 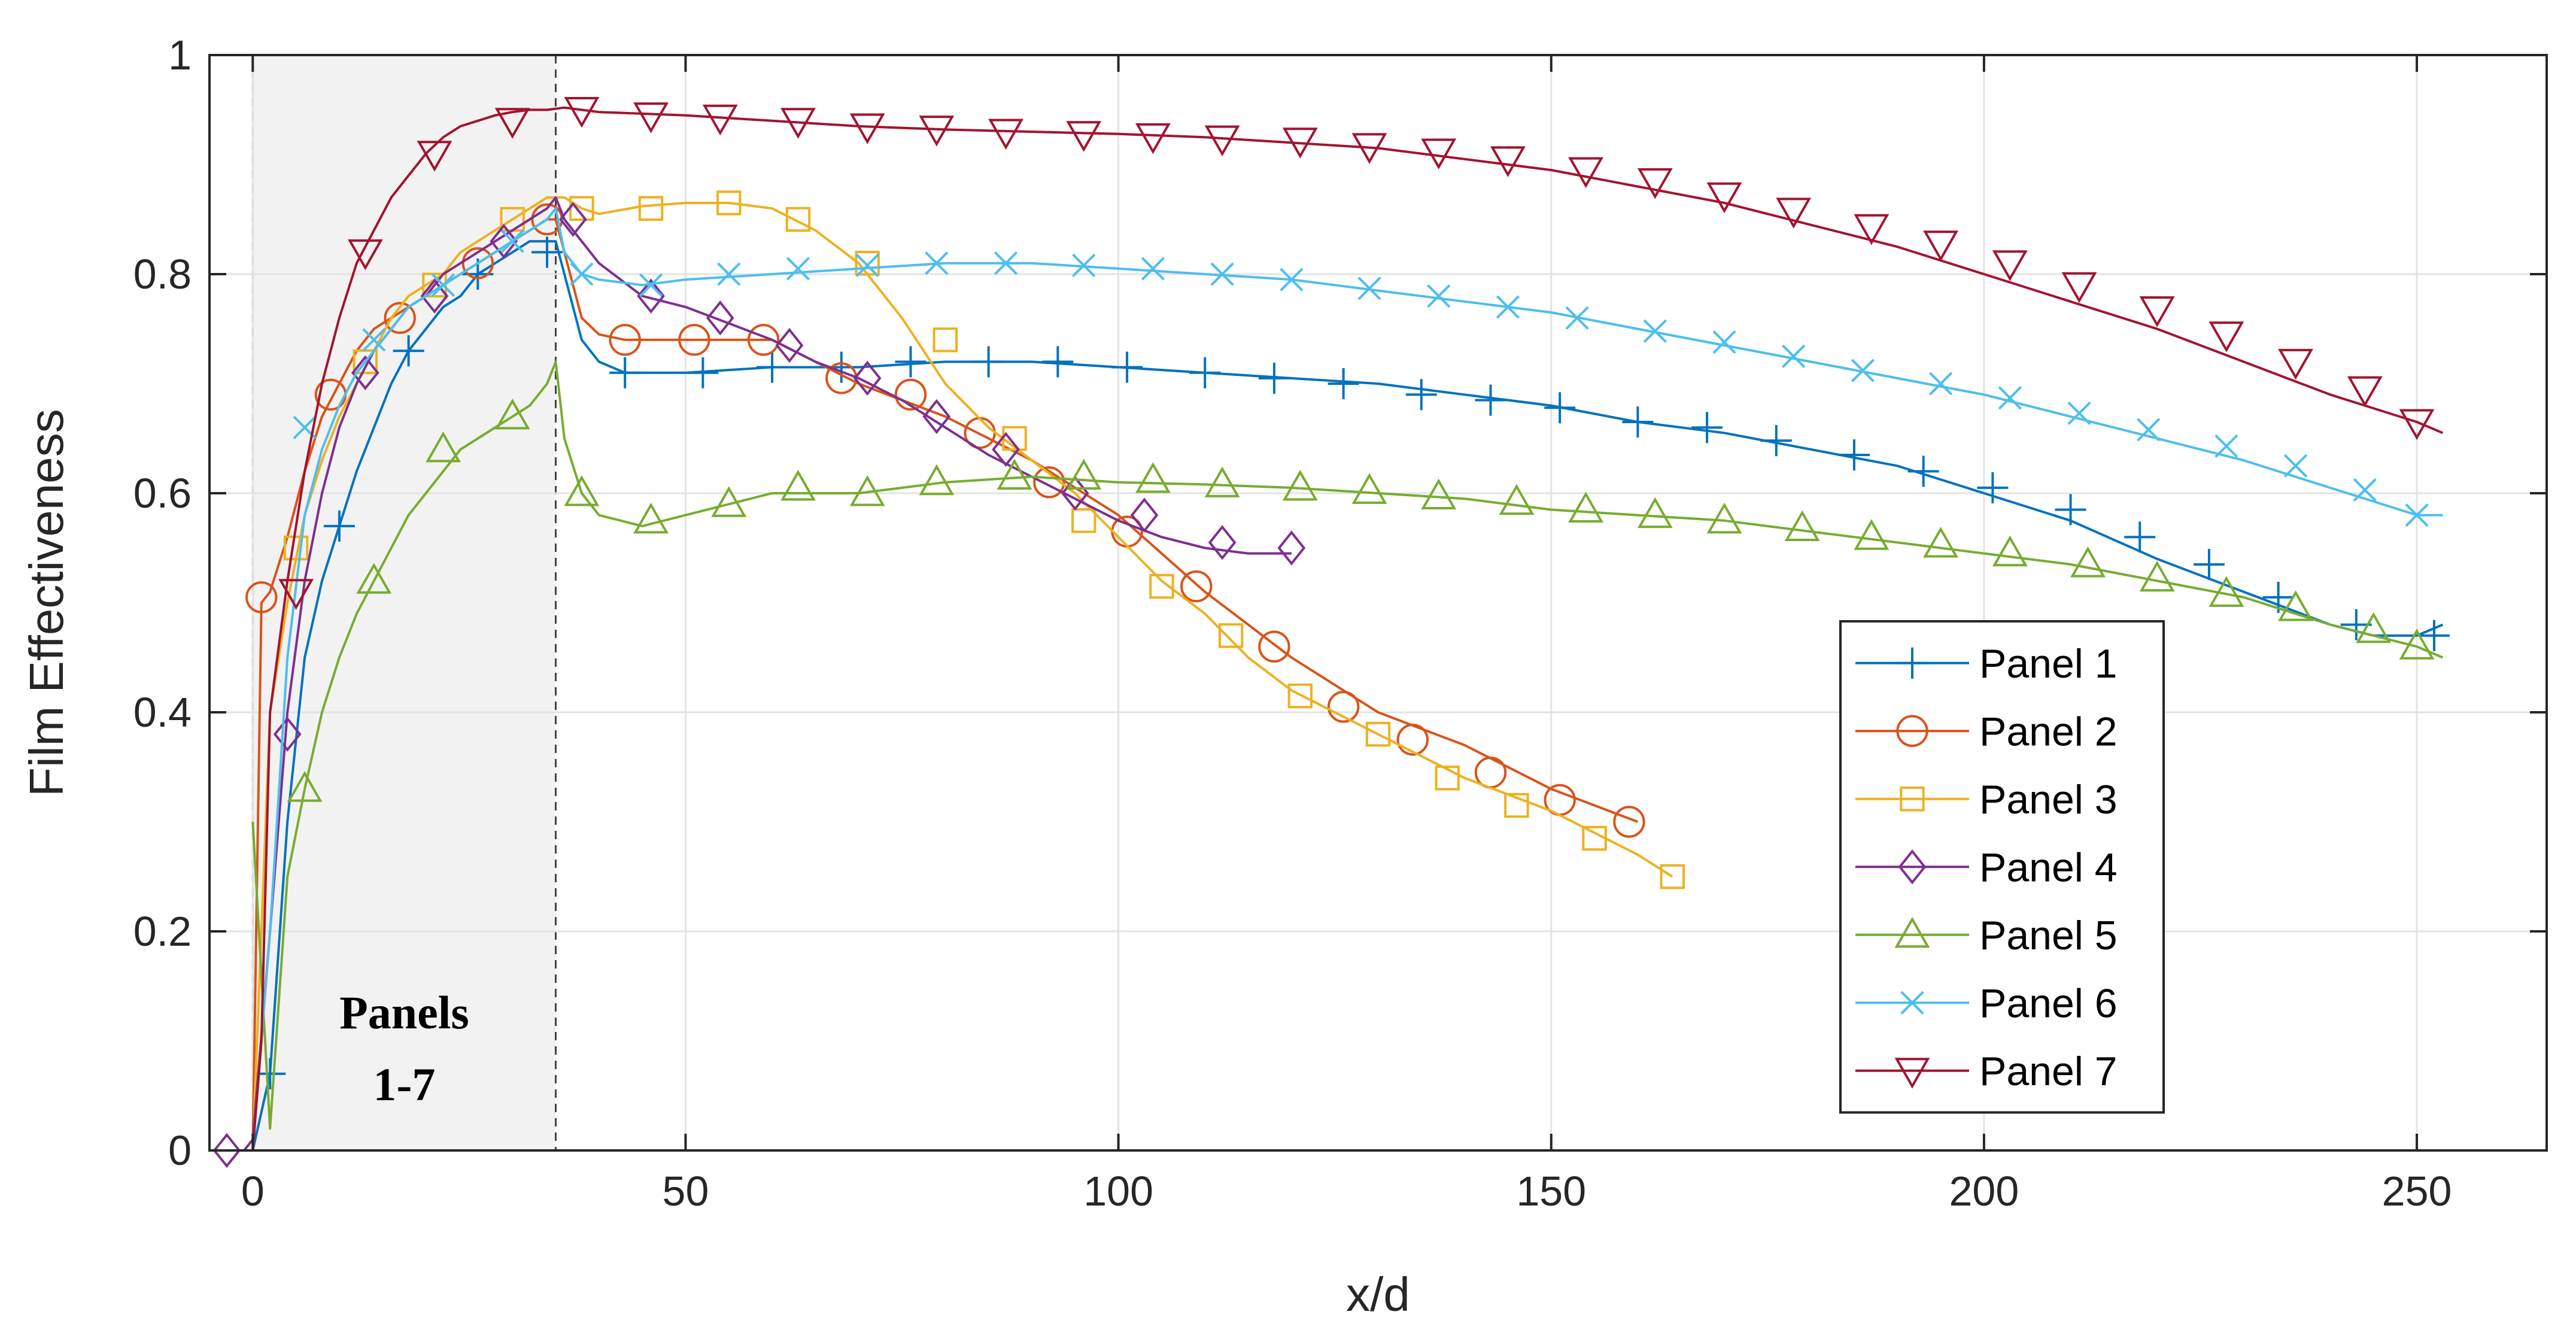 What do you see at coordinates (180, 55) in the screenshot?
I see `y-tick-label: 1` at bounding box center [180, 55].